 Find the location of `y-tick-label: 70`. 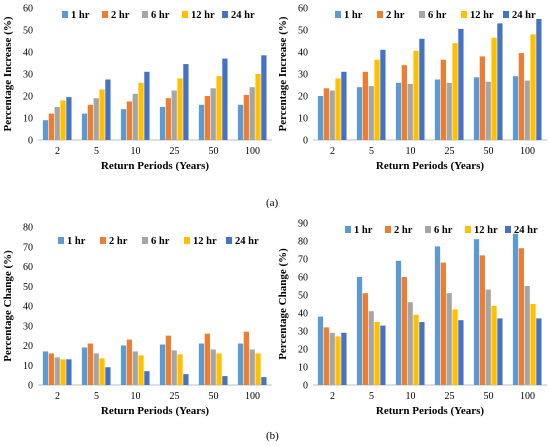

y-tick-label: 70 is located at coordinates (303, 260).